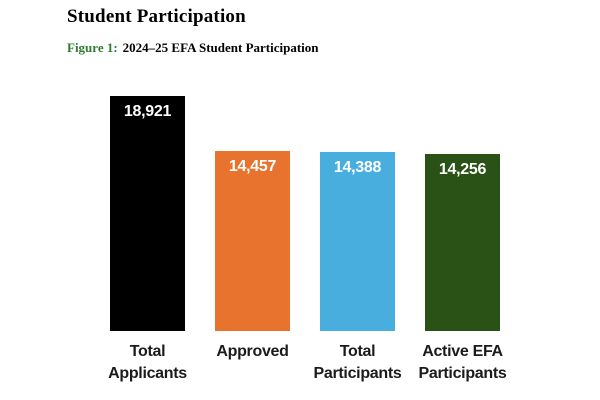 The width and height of the screenshot is (600, 400). Describe the element at coordinates (463, 363) in the screenshot. I see `category-label-active-efa-participants: Active EFA Participants` at that location.